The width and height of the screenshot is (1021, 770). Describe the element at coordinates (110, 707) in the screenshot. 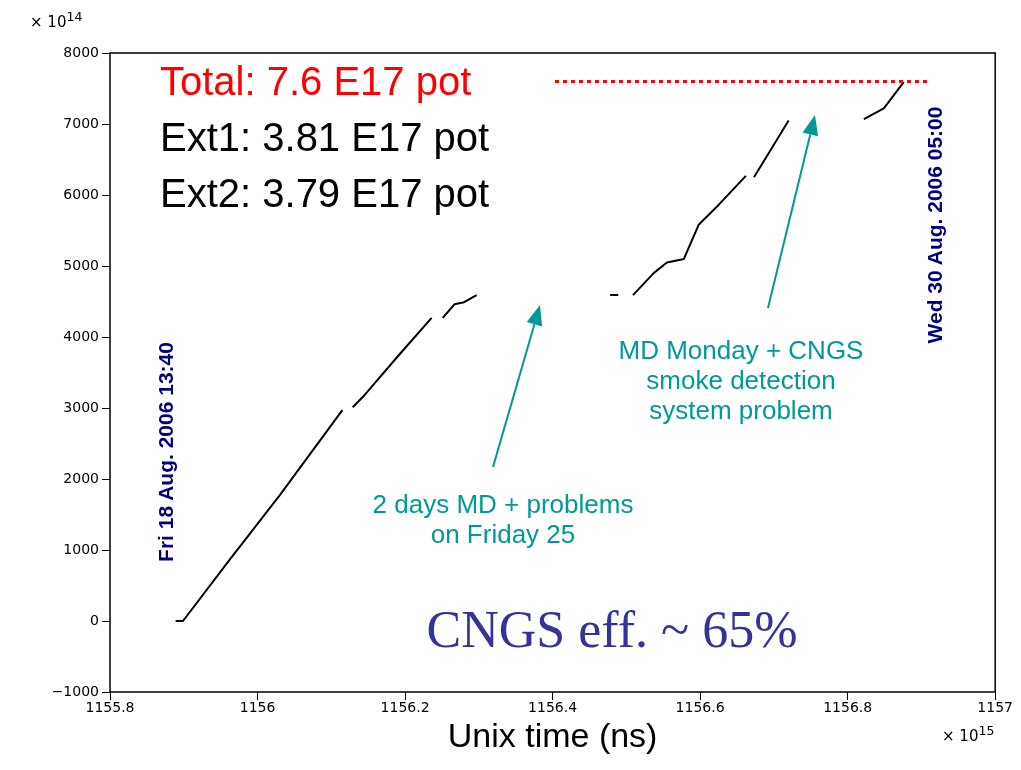

I see `x-tick-label: 1155.8` at that location.